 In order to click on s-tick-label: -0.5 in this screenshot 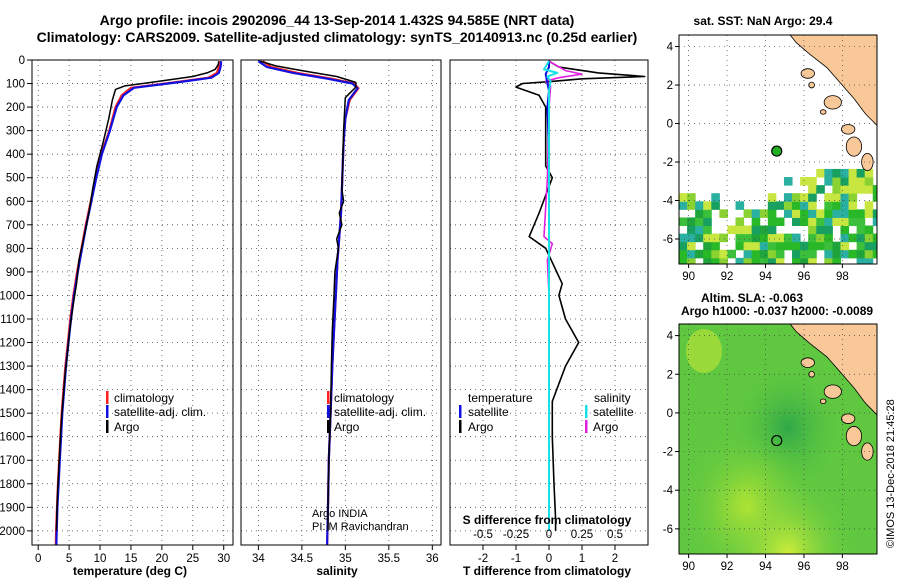, I will do `click(483, 535)`.